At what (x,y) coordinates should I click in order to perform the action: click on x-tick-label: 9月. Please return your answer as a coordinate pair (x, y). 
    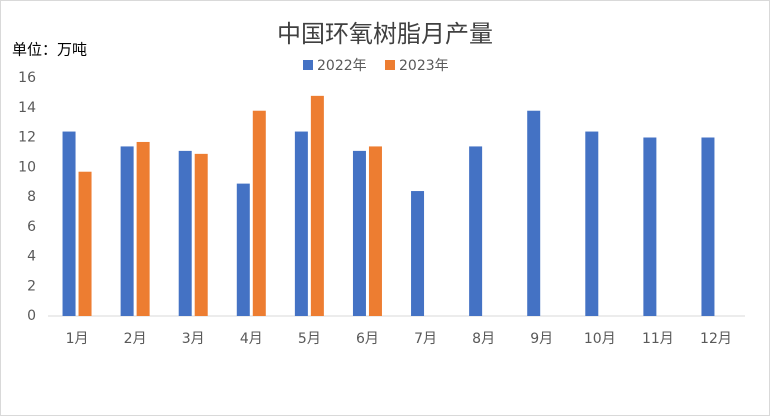
    Looking at the image, I should click on (541, 339).